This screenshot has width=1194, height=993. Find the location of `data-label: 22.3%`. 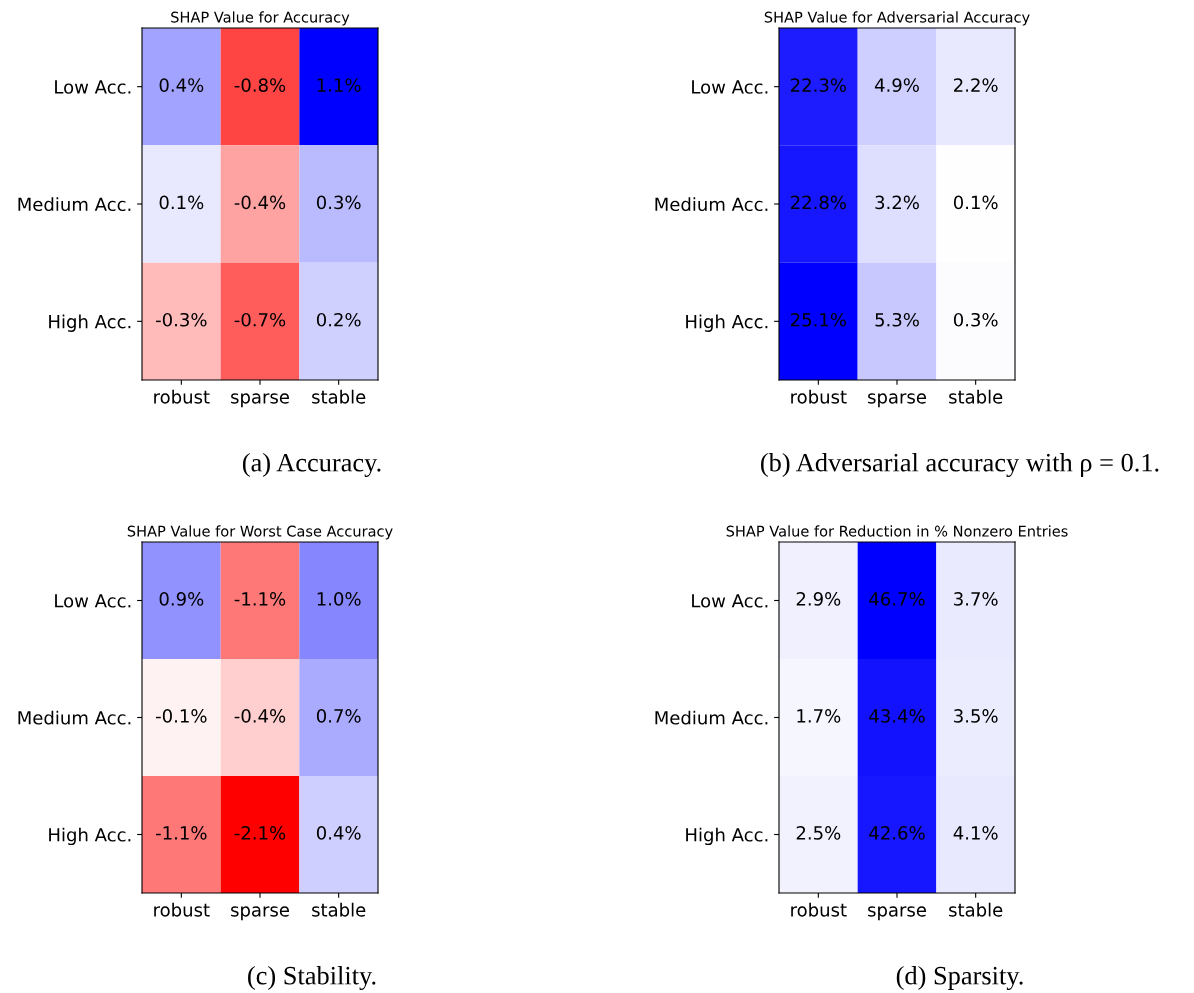

data-label: 22.3% is located at coordinates (818, 85).